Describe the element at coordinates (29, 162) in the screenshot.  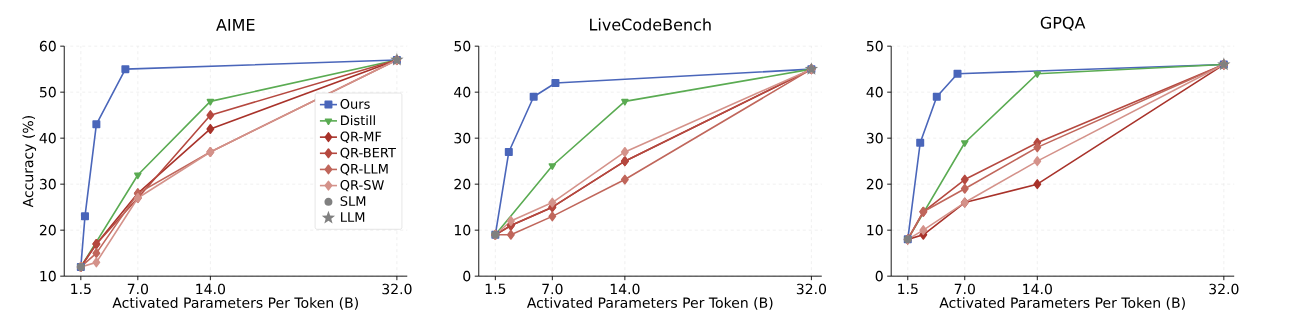
I see `y-axis-title: Accuracy (%)` at that location.